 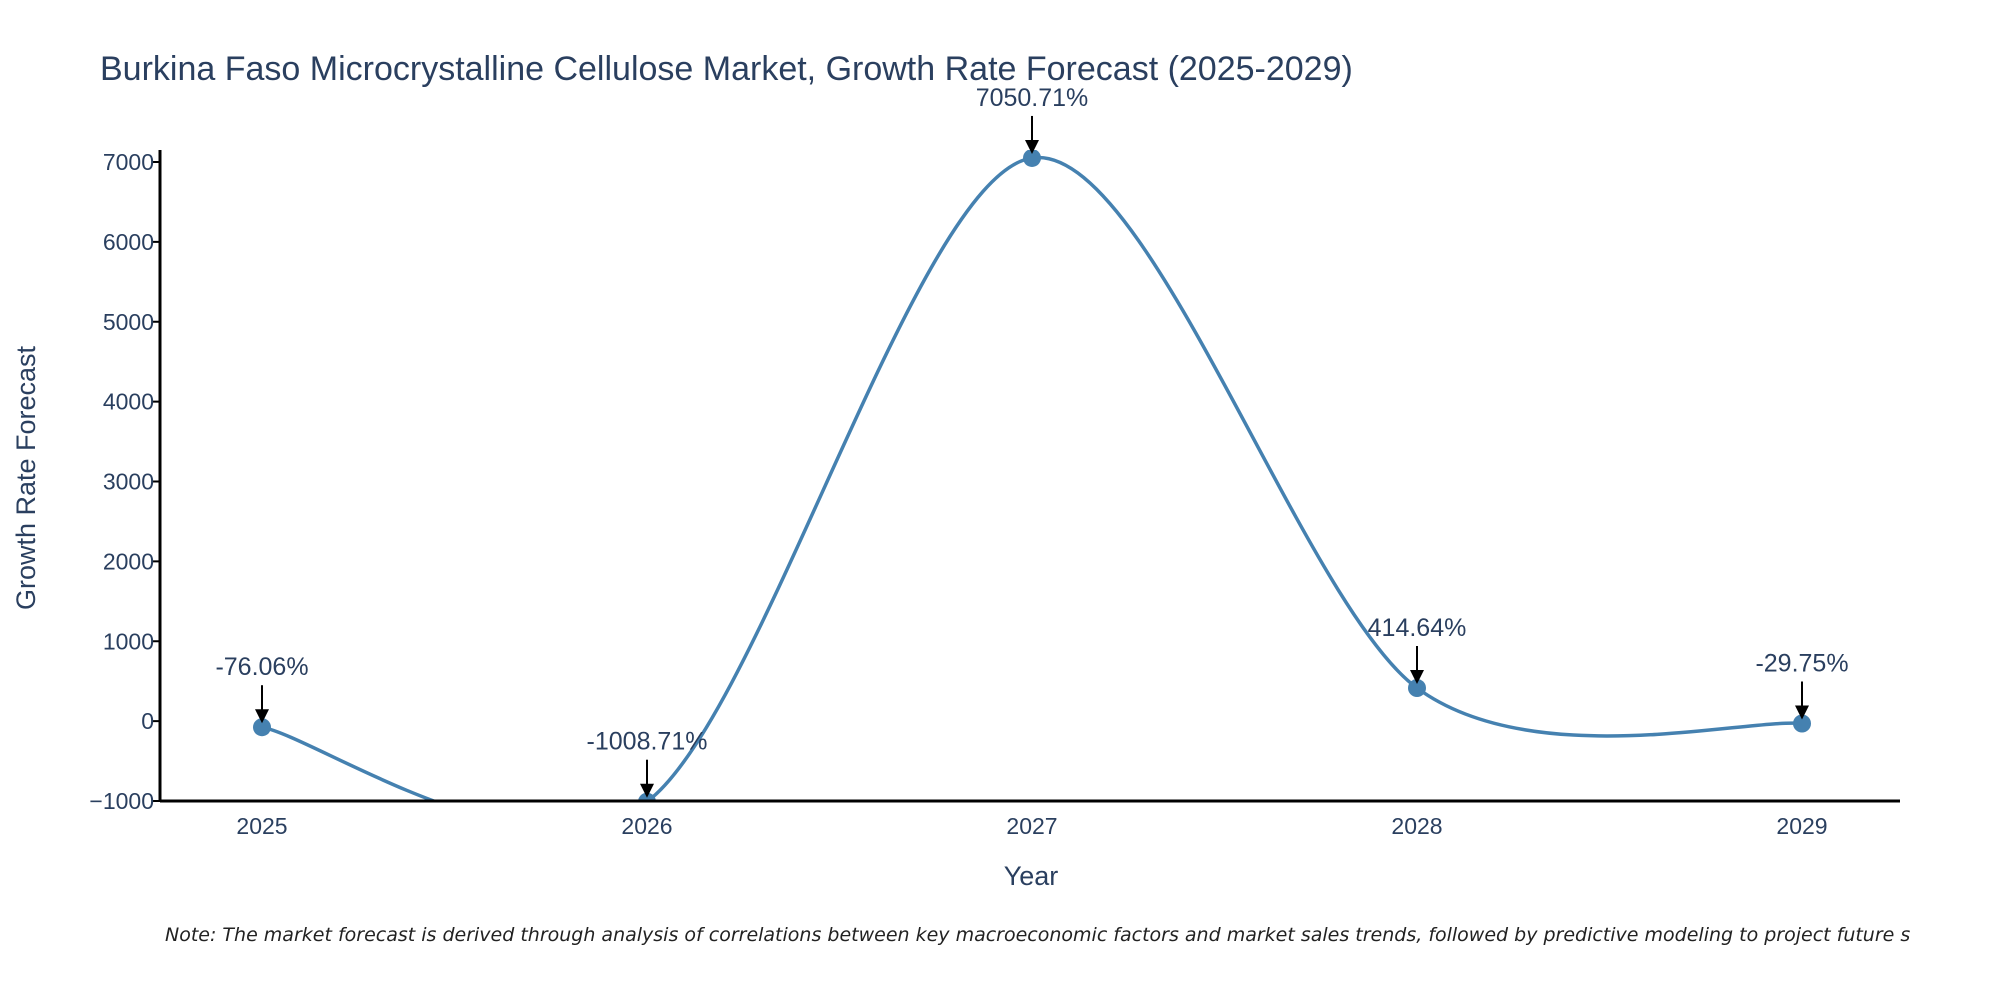 I want to click on x-tick-label: 2026, so click(x=646, y=826).